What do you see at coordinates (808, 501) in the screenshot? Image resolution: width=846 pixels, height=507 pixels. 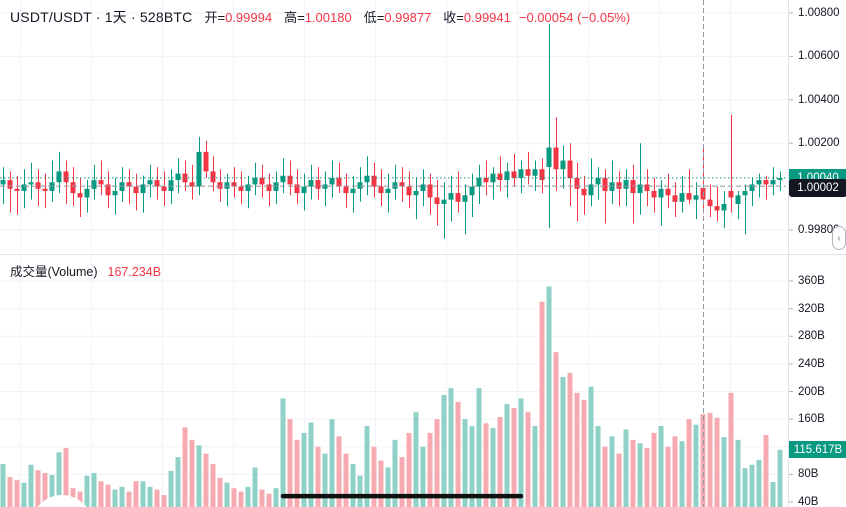 I see `volume-tick-label: 40B` at bounding box center [808, 501].